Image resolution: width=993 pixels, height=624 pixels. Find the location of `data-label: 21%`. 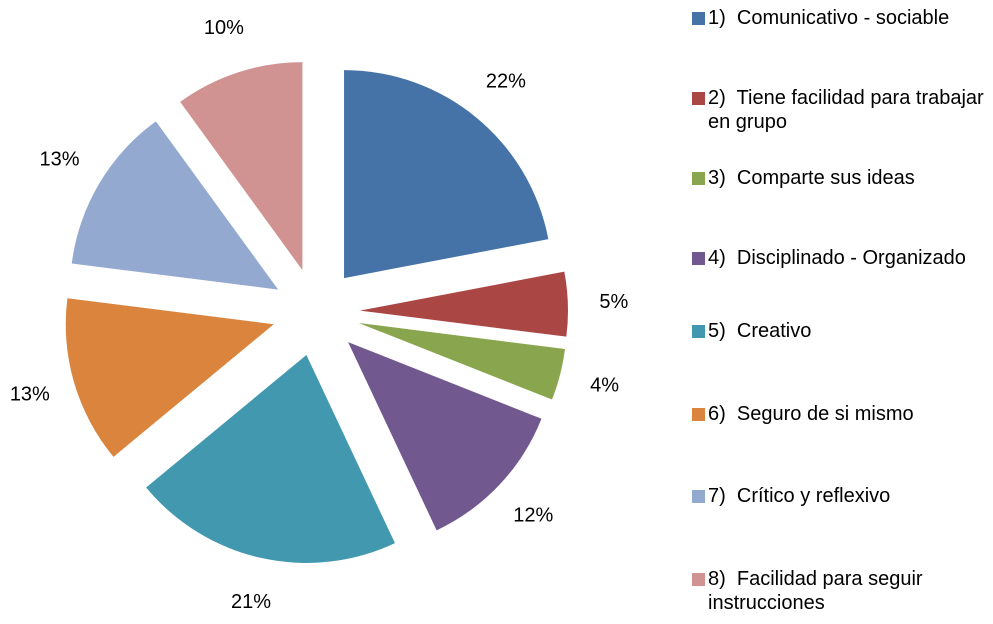

data-label: 21% is located at coordinates (251, 602).